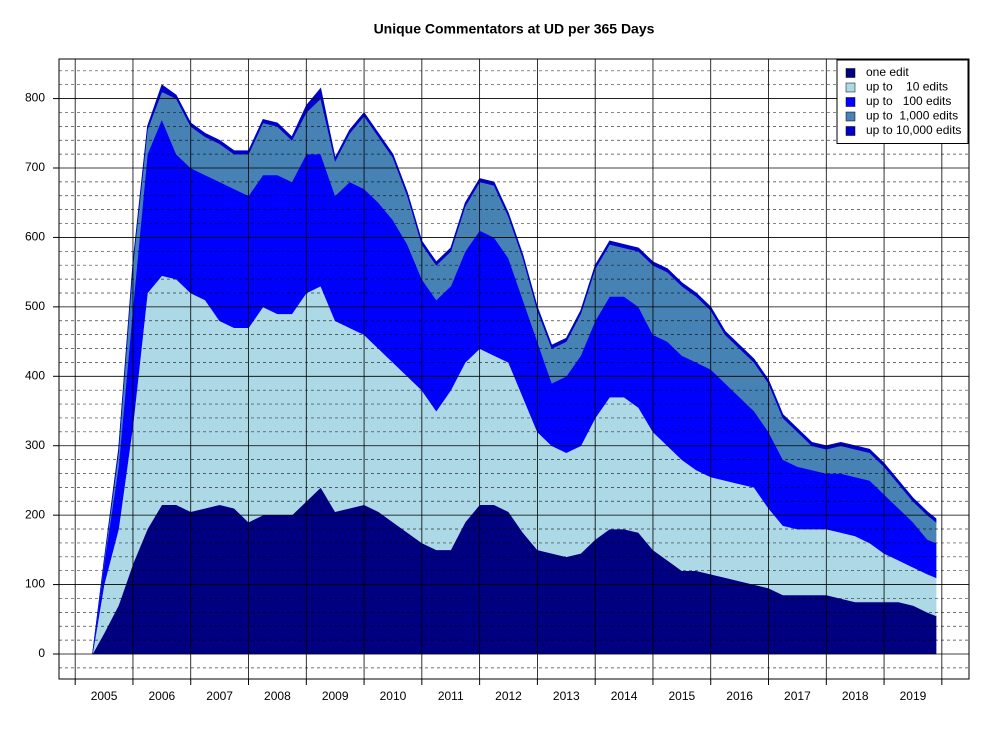  What do you see at coordinates (35, 445) in the screenshot?
I see `y-tick-label: 300` at bounding box center [35, 445].